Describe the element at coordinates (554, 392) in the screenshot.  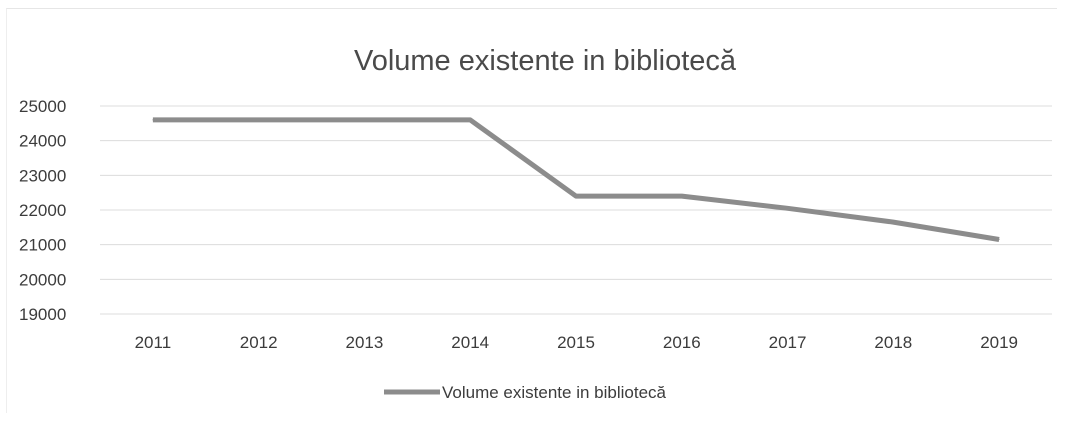
I see `legend-label: Volume existente in bibliotecă` at that location.